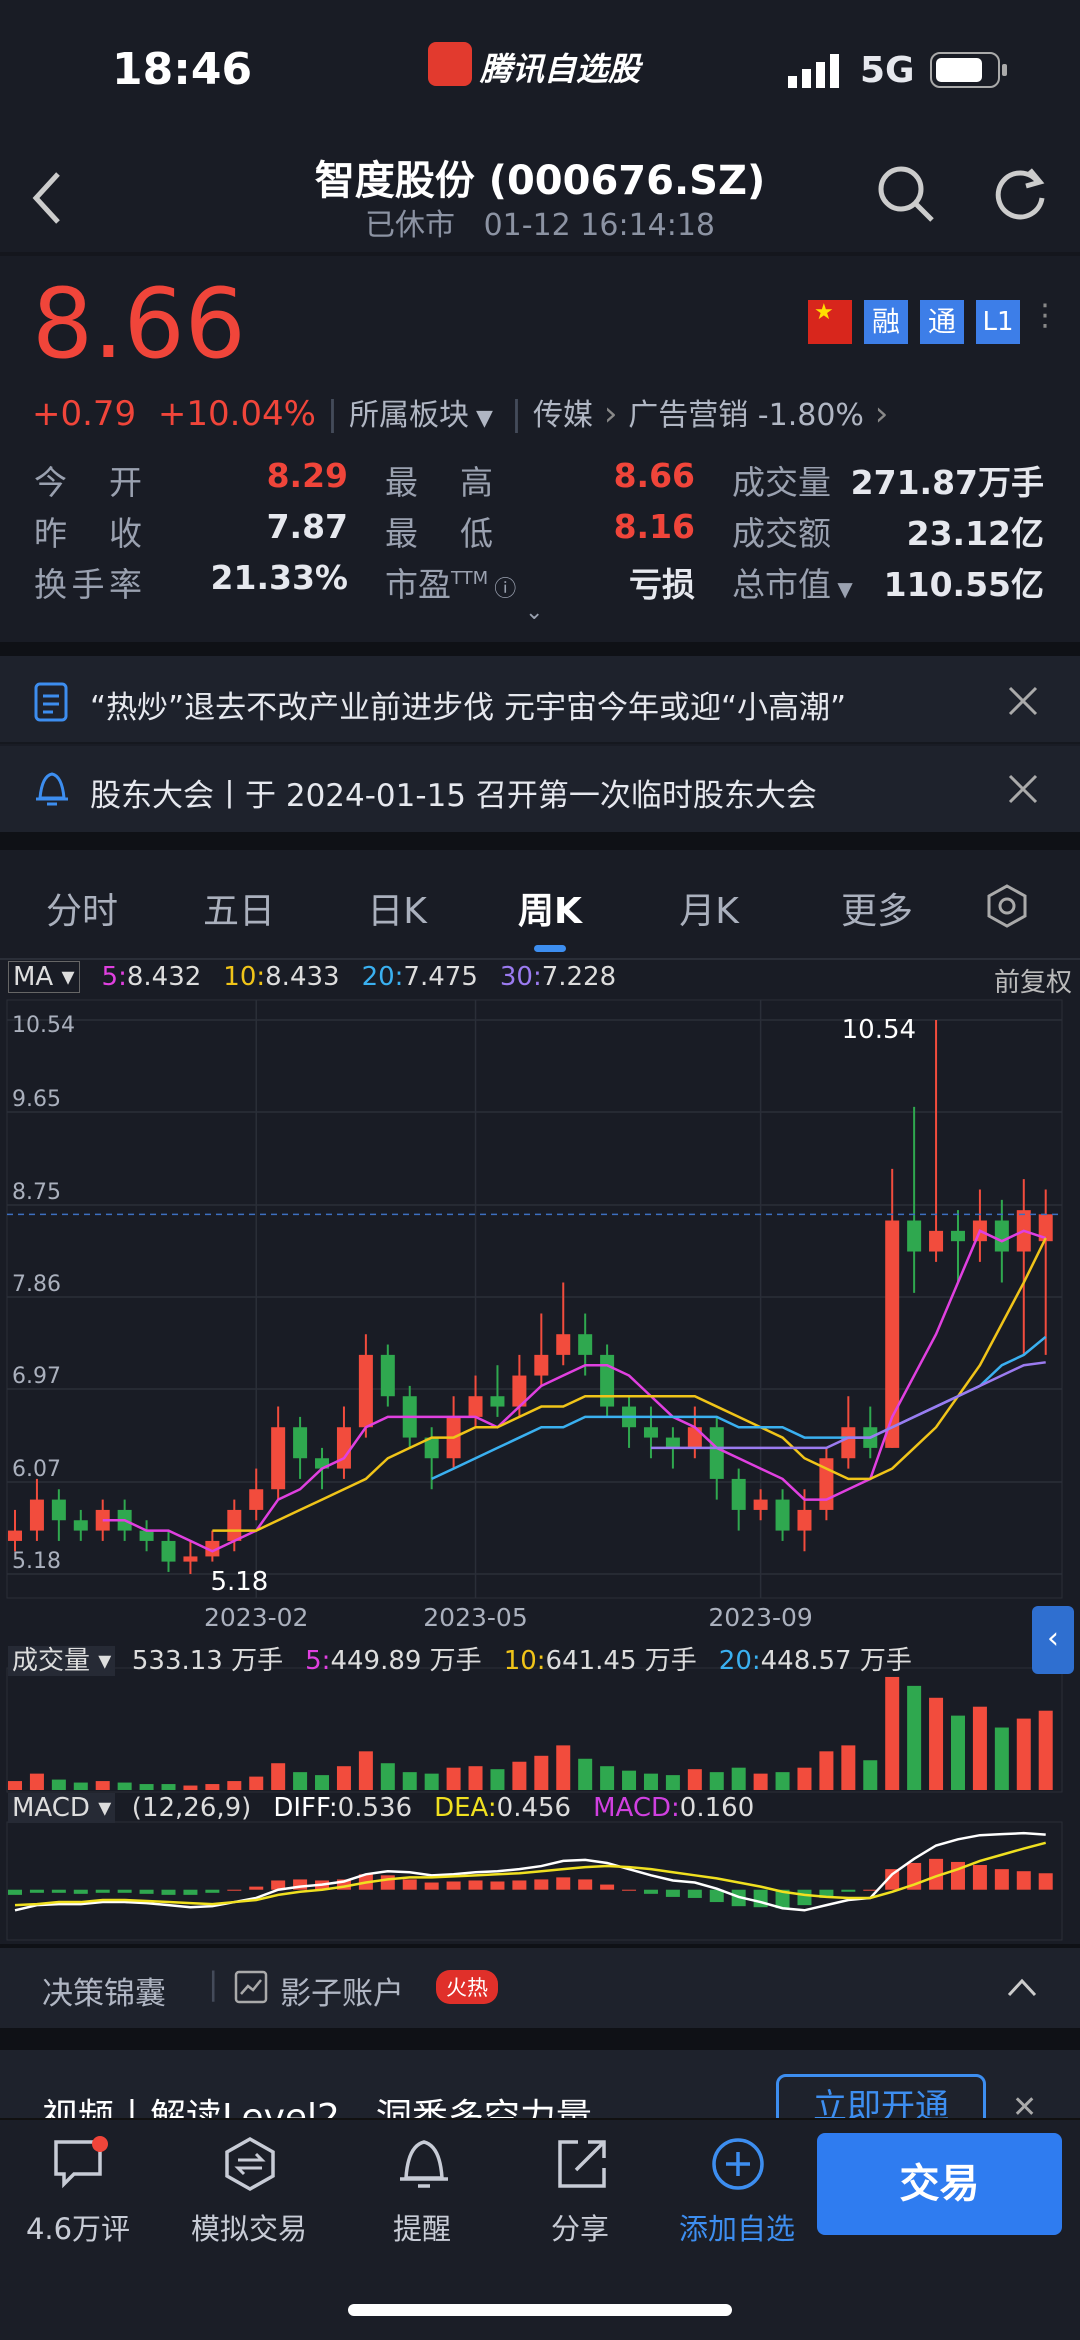 The image size is (1080, 2340). What do you see at coordinates (560, 69) in the screenshot?
I see `app-name: 腾讯自选股` at bounding box center [560, 69].